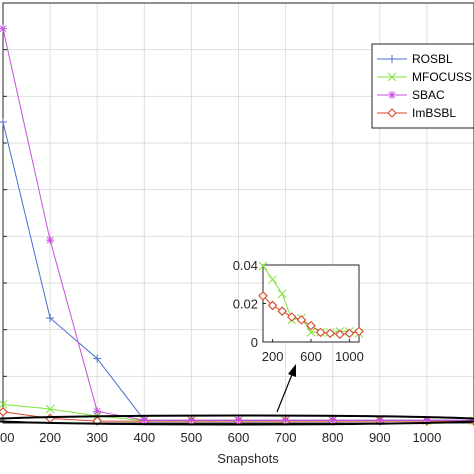 The width and height of the screenshot is (474, 474). Describe the element at coordinates (245, 265) in the screenshot. I see `inset-y-tick-label: 0.04` at that location.